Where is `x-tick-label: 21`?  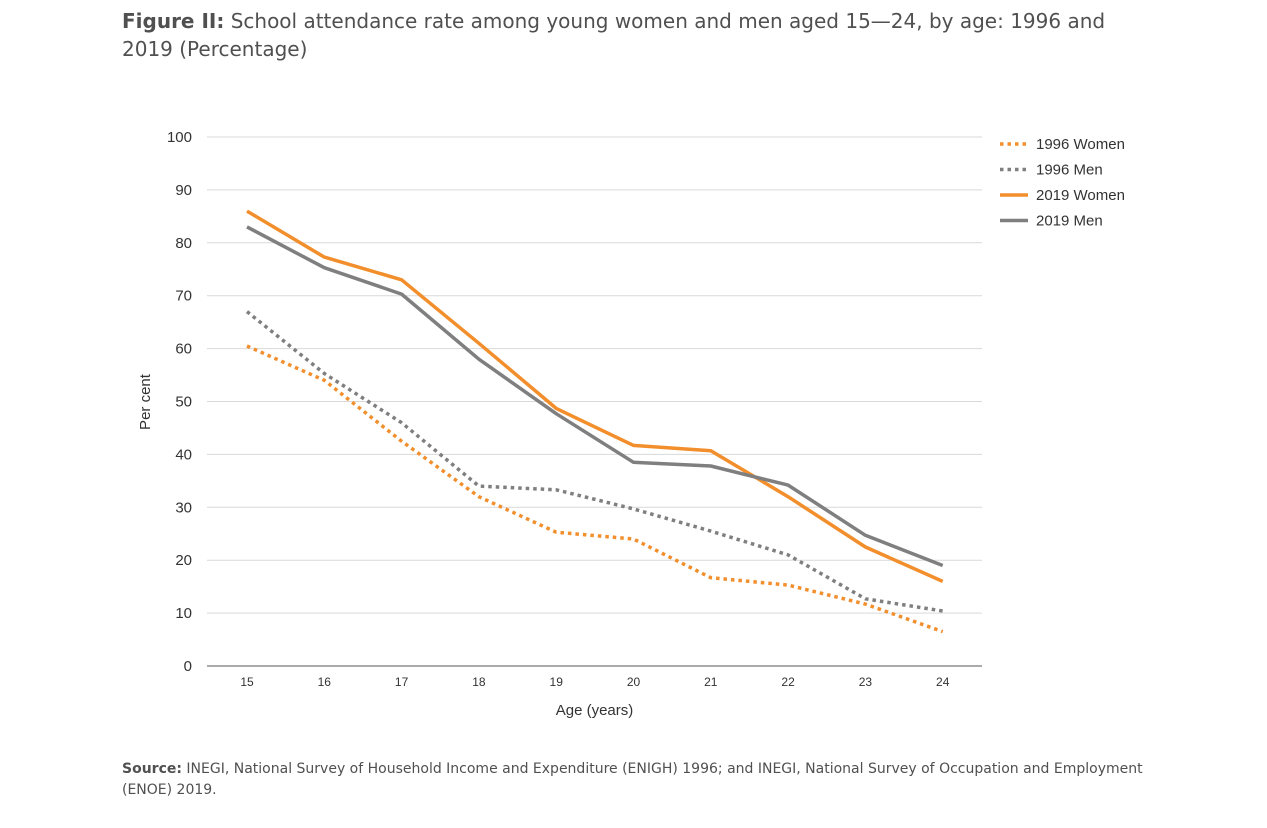
x-tick-label: 21 is located at coordinates (711, 682).